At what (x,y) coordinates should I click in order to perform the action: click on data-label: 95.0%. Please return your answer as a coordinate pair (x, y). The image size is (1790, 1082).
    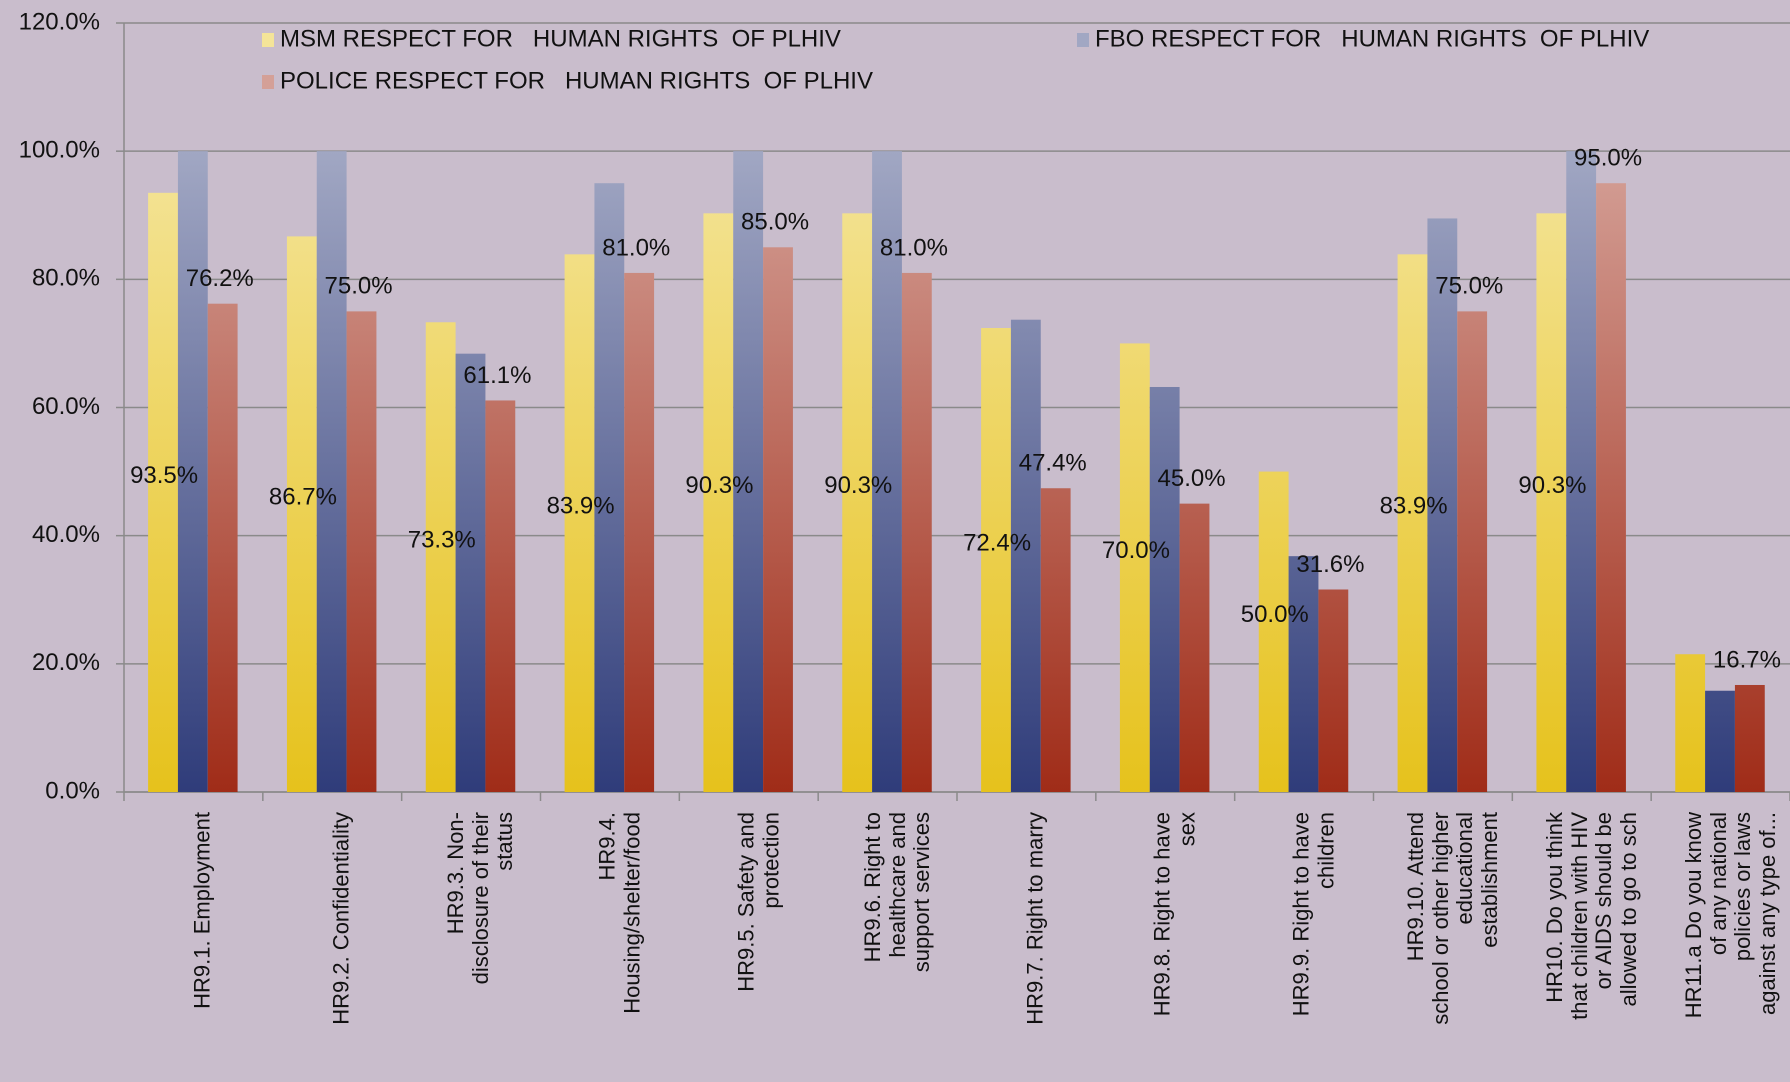
    Looking at the image, I should click on (1608, 158).